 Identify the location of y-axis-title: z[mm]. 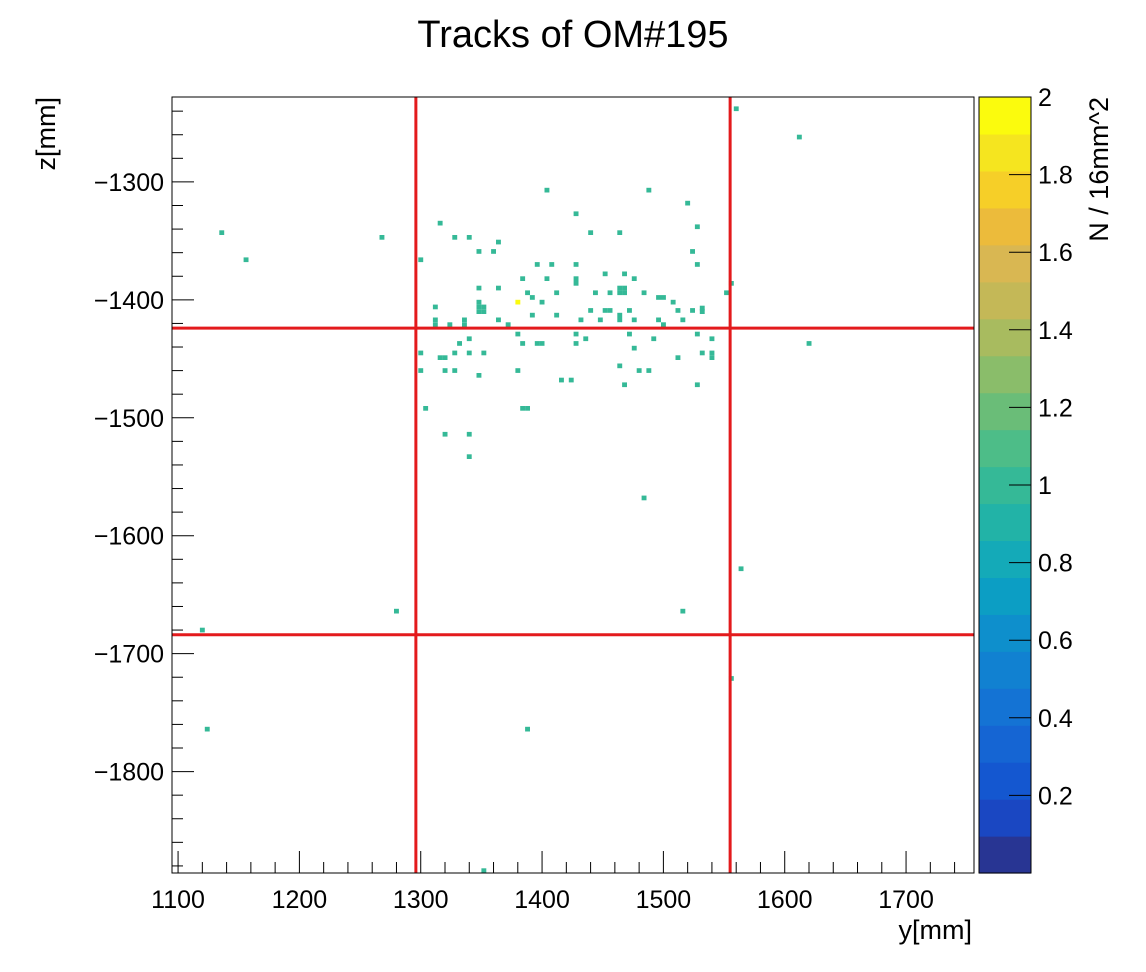
(46, 134).